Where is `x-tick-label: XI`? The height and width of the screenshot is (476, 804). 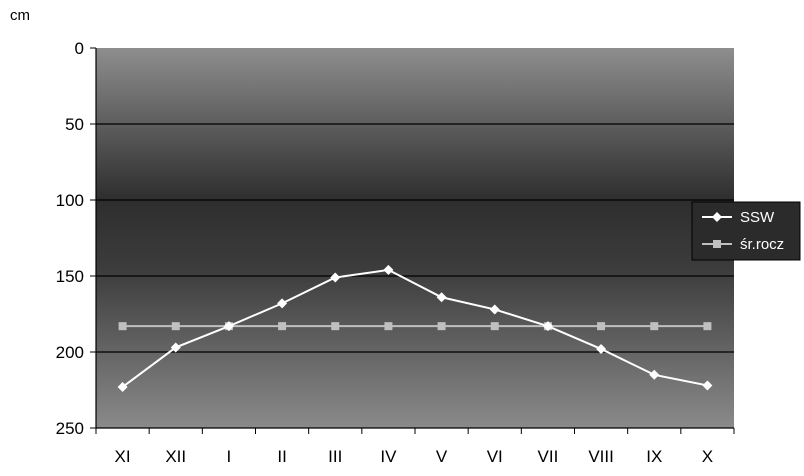
x-tick-label: XI is located at coordinates (123, 456).